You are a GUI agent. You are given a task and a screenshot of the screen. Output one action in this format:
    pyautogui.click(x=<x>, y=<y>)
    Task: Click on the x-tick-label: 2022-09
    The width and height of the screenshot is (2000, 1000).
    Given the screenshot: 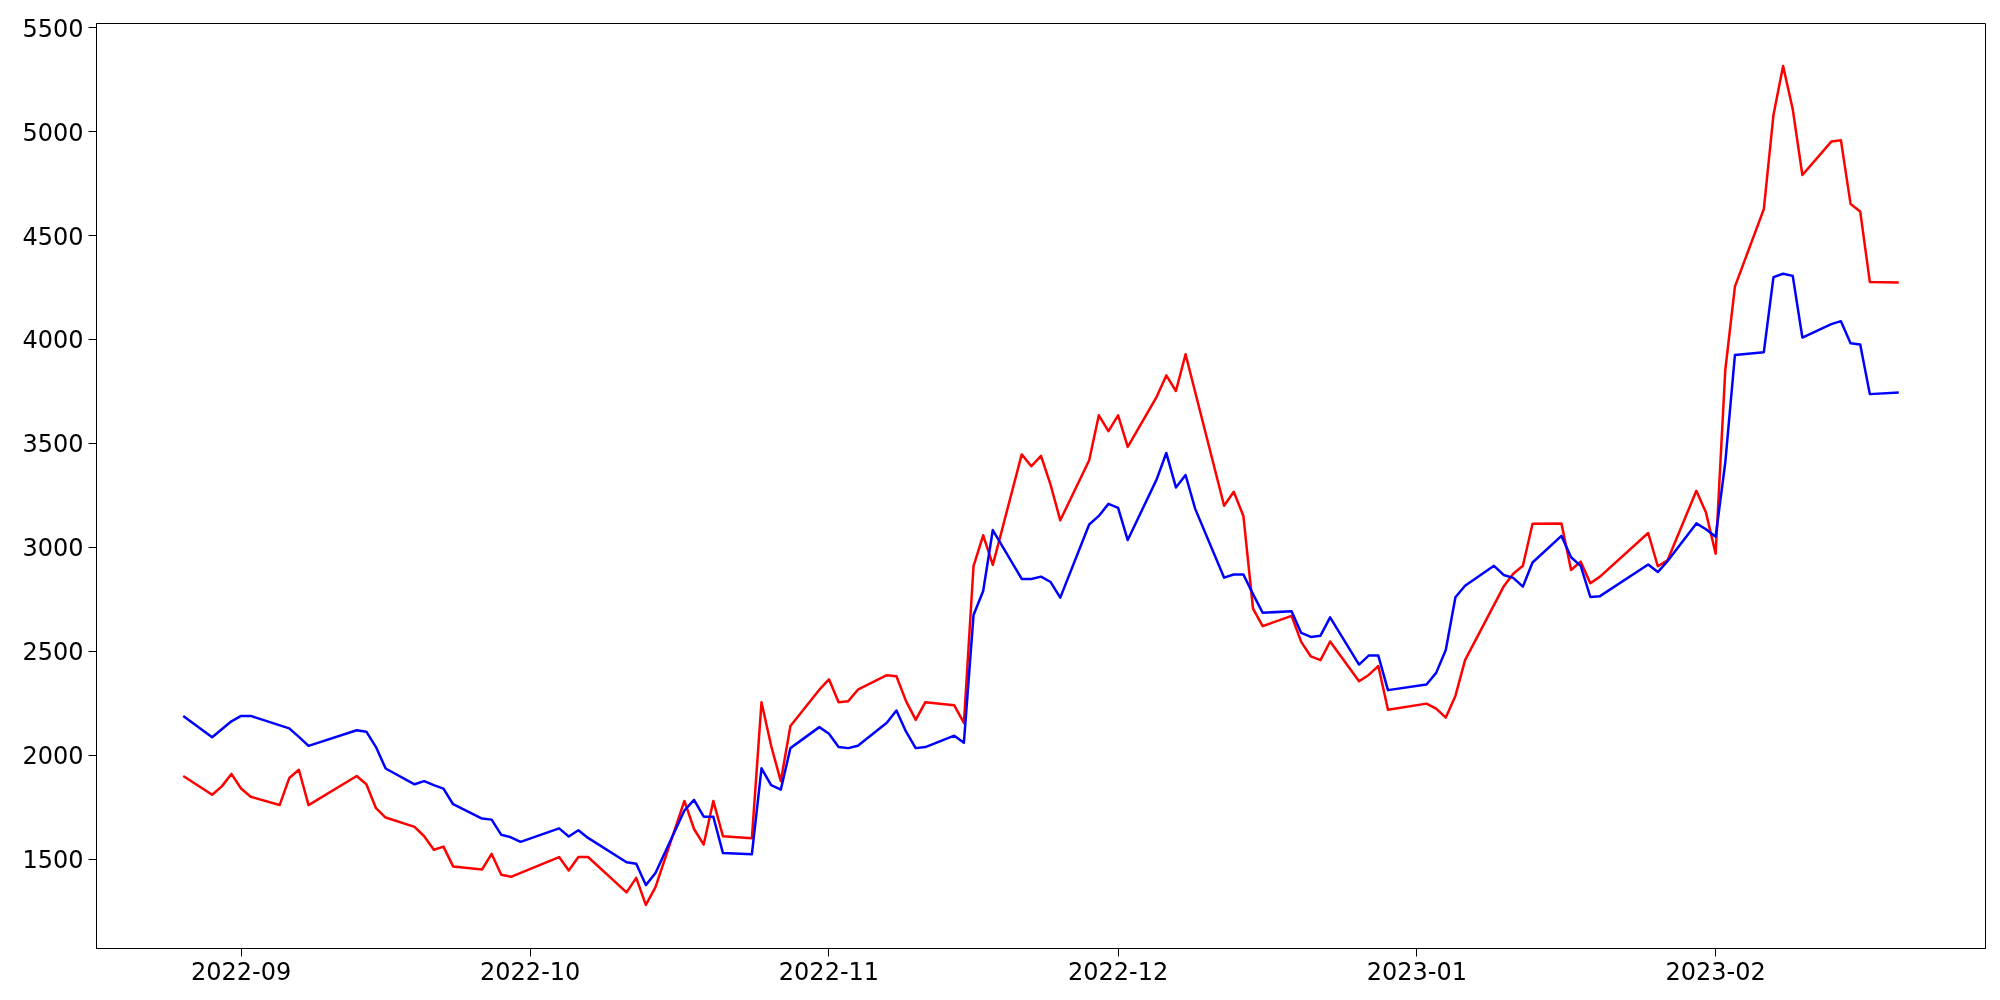 What is the action you would take?
    pyautogui.click(x=241, y=971)
    